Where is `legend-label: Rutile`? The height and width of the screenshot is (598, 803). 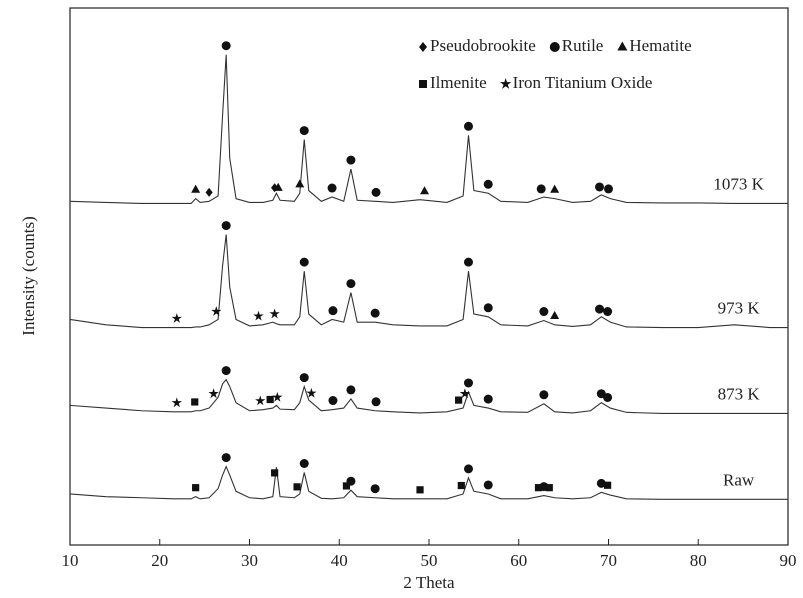 legend-label: Rutile is located at coordinates (583, 45).